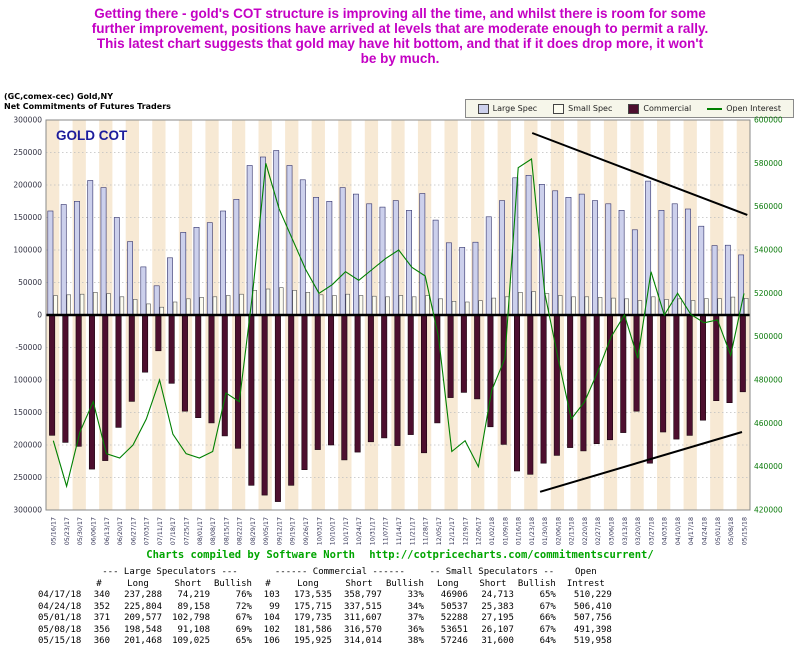 The image size is (800, 659). What do you see at coordinates (60, 618) in the screenshot?
I see `table-cell-date: 05/01/18` at bounding box center [60, 618].